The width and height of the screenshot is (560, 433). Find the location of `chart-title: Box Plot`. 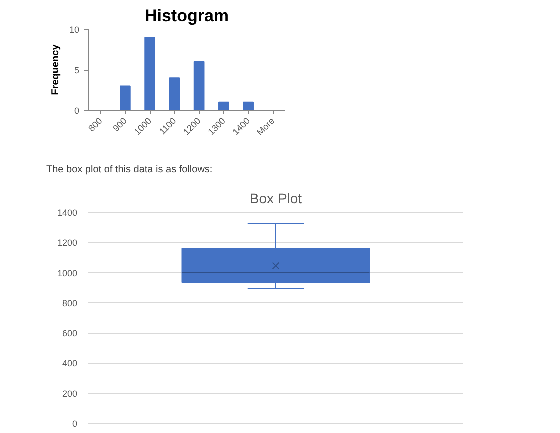

chart-title: Box Plot is located at coordinates (276, 198).